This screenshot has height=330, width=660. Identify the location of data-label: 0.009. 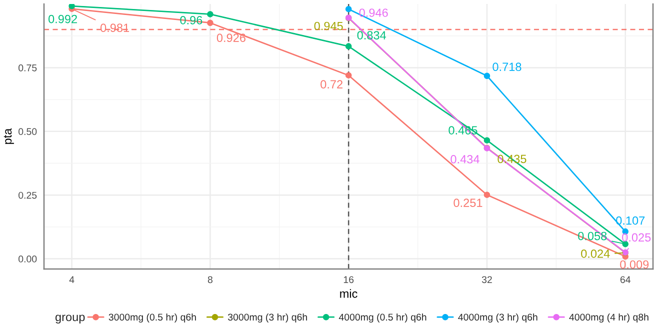
(634, 264).